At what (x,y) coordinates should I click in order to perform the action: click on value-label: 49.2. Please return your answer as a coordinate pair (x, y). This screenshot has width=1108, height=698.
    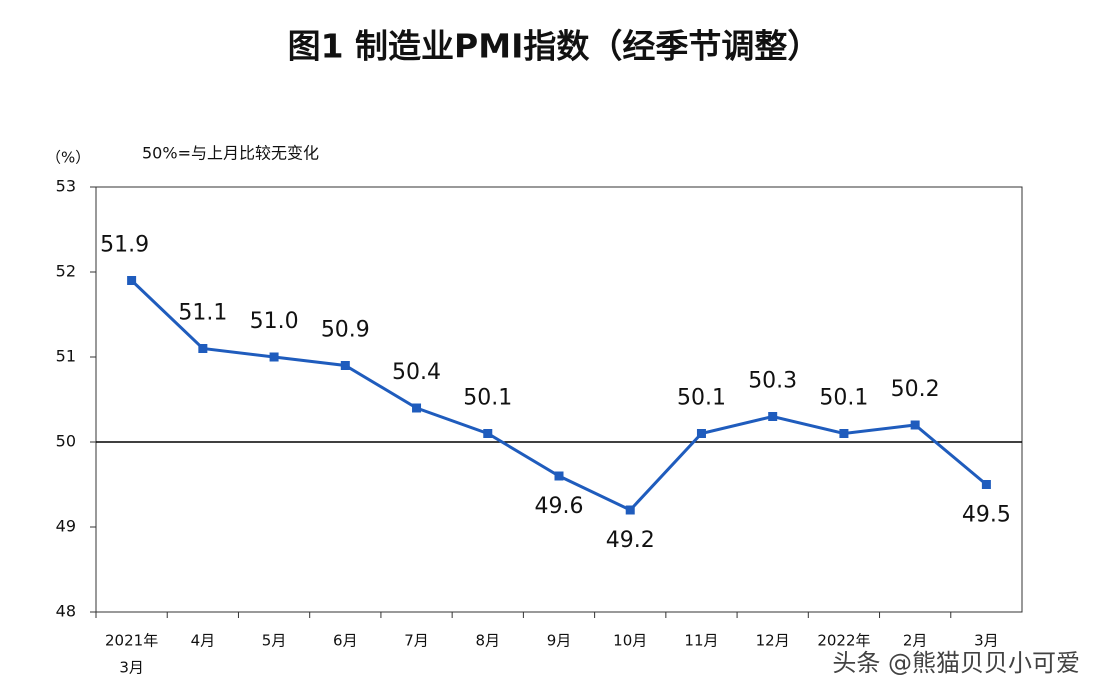
    Looking at the image, I should click on (630, 540).